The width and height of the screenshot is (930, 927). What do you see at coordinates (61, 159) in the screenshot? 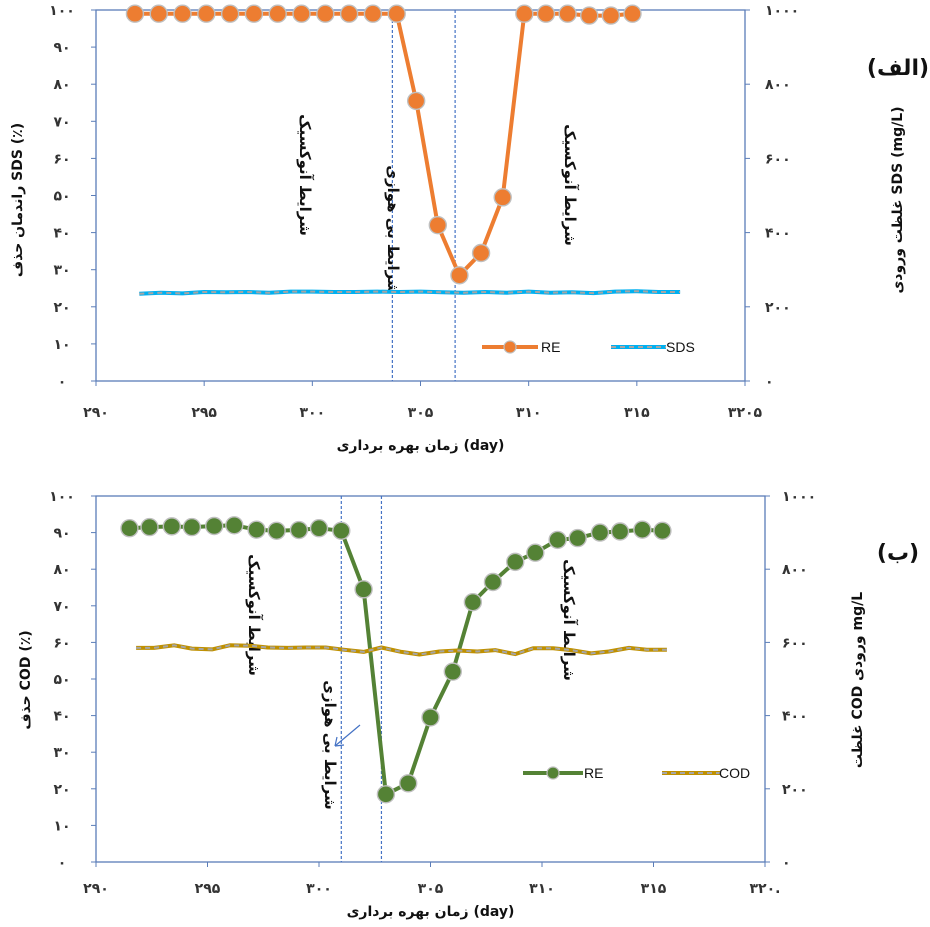
I see `y-left-tick-label: ۶۰` at bounding box center [61, 159].